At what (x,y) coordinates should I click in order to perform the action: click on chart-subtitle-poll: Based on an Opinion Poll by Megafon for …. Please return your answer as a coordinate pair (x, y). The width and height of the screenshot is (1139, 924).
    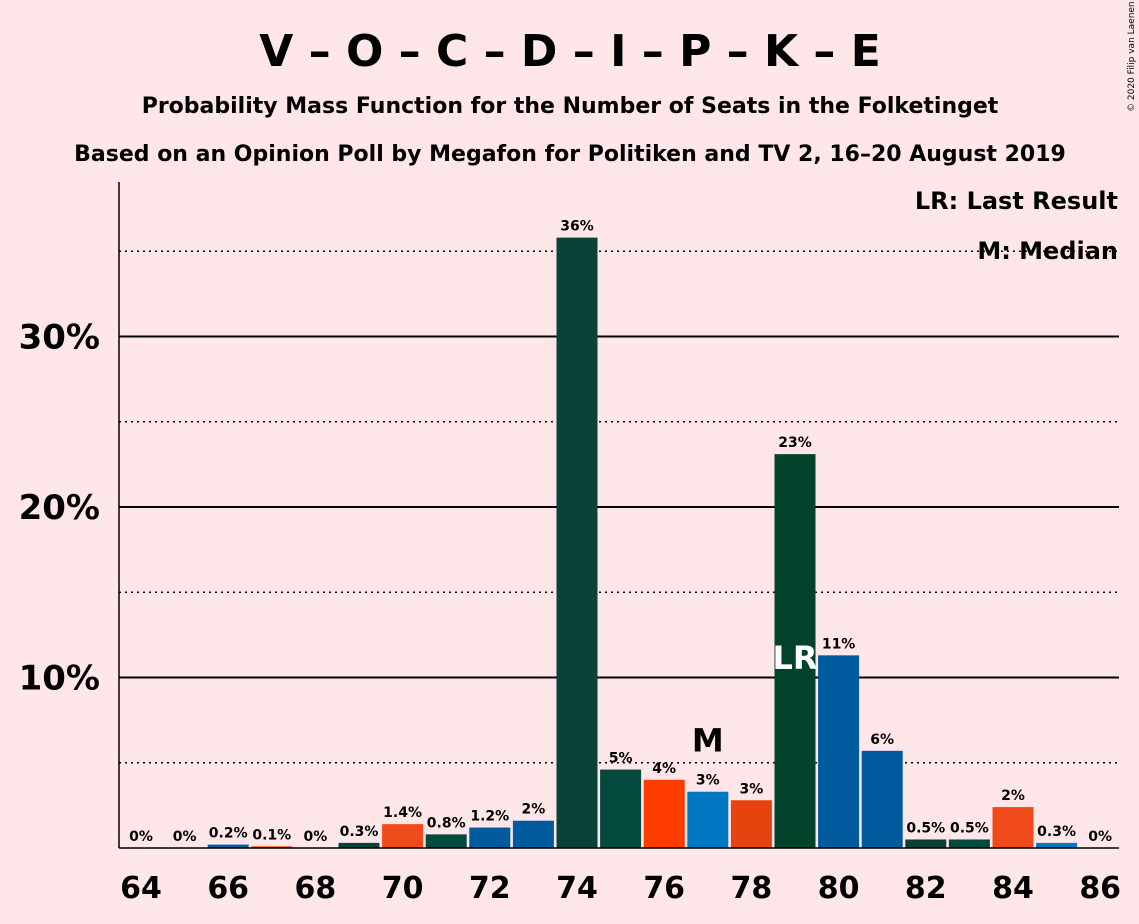
    Looking at the image, I should click on (570, 154).